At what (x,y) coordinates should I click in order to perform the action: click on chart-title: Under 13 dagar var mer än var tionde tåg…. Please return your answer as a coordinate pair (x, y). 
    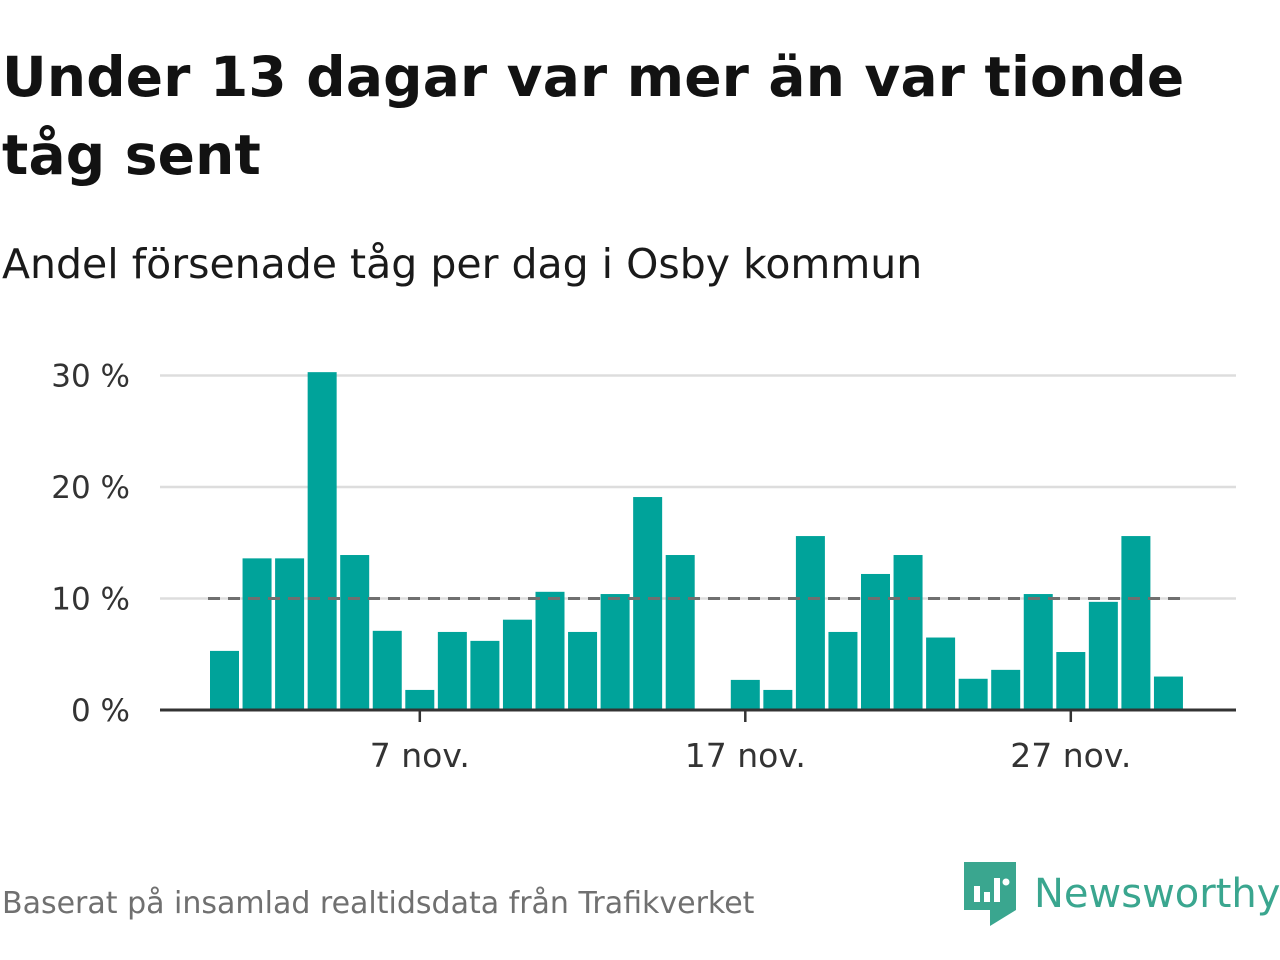
    Looking at the image, I should click on (593, 116).